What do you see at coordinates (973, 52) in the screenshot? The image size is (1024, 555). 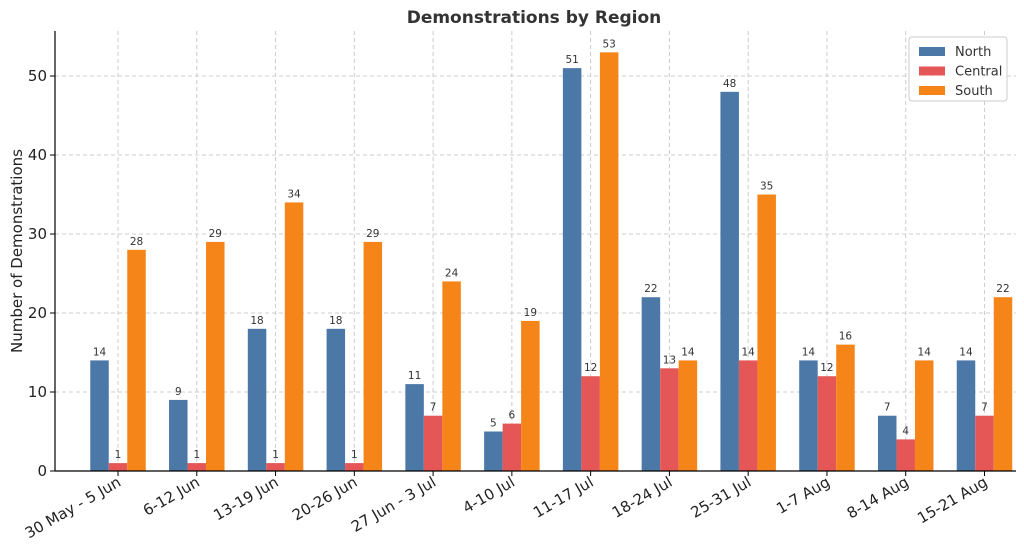 I see `legend-label-north: North` at bounding box center [973, 52].